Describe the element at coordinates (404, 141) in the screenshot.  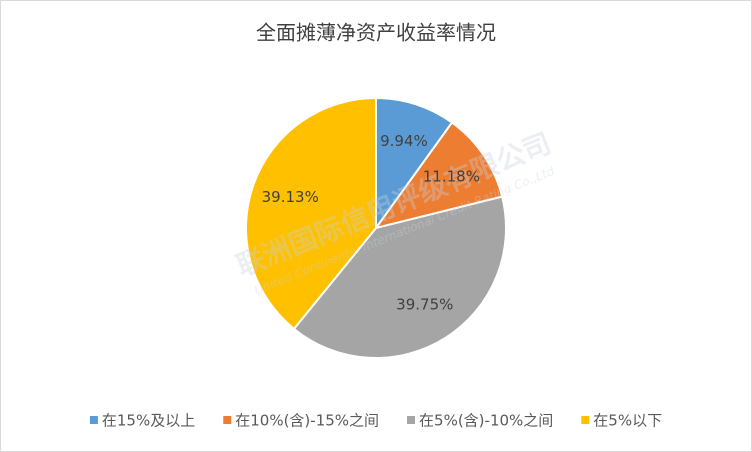
I see `data-label: 9.94%` at that location.